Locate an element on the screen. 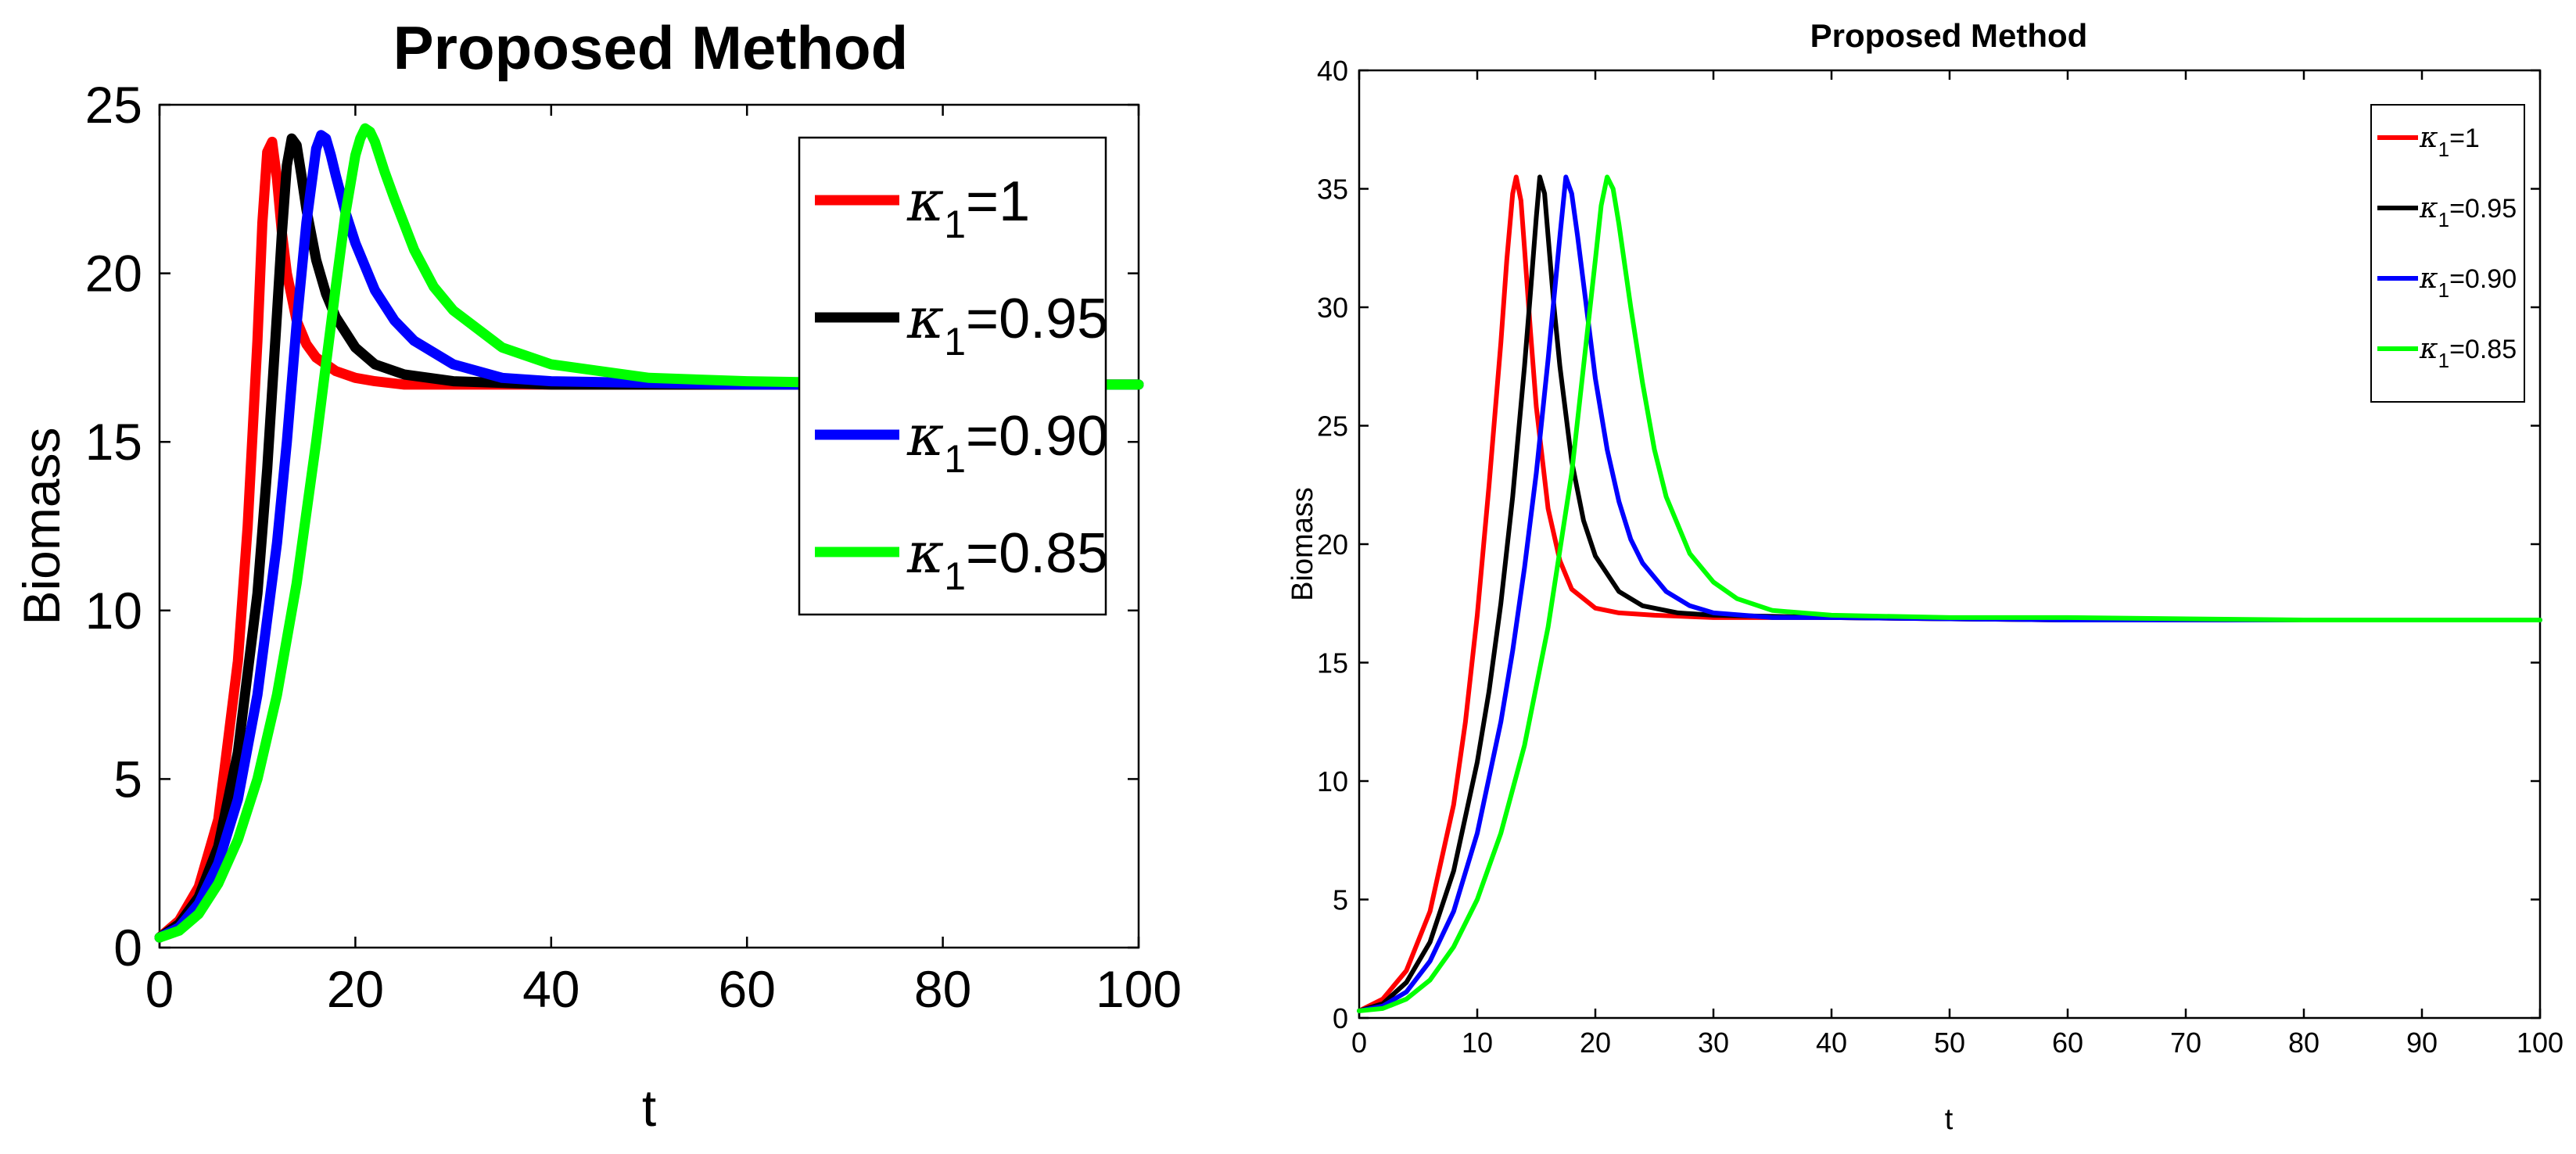 The height and width of the screenshot is (1154, 2576). chart-right-xtick-label: 60 is located at coordinates (2067, 1043).